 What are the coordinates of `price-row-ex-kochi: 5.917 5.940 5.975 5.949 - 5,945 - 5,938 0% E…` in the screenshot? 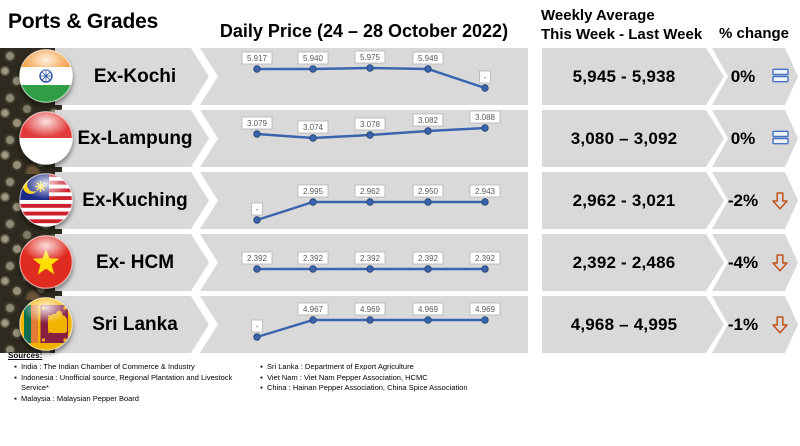 It's located at (400, 76).